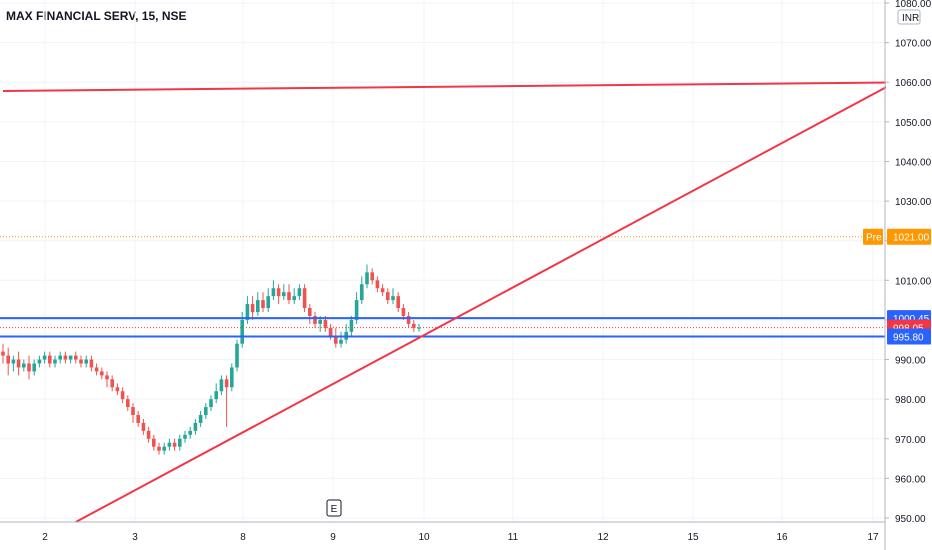  What do you see at coordinates (909, 17) in the screenshot?
I see `currency-badge` at bounding box center [909, 17].